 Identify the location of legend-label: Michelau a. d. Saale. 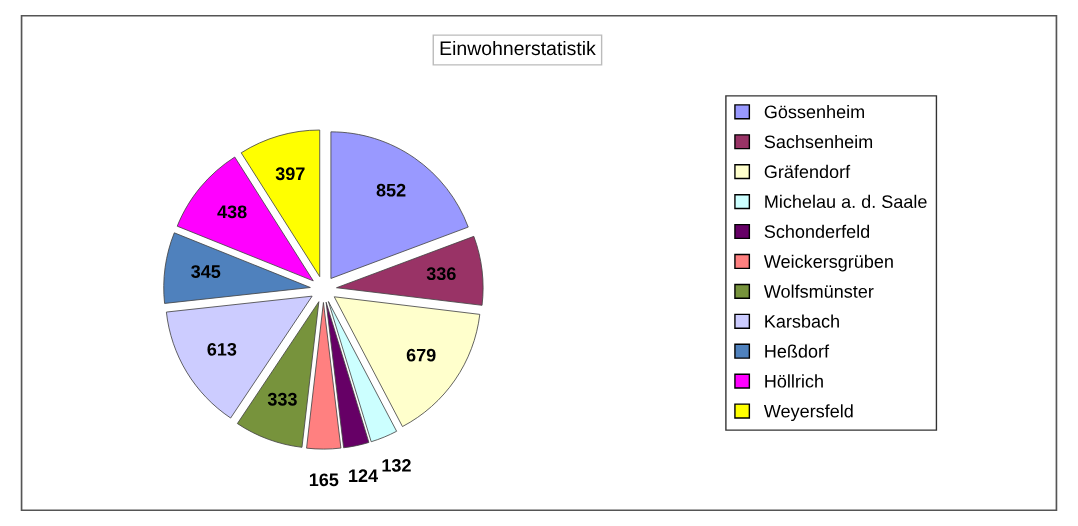
(846, 201).